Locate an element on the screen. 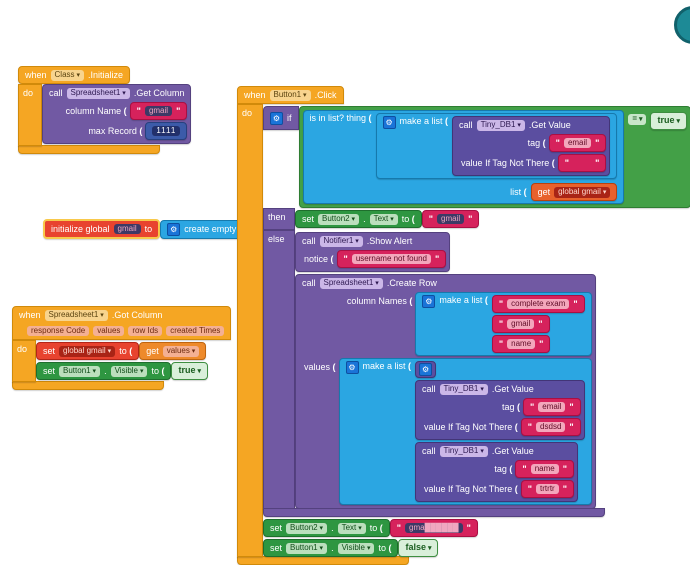  text-block: username not found is located at coordinates (392, 259).